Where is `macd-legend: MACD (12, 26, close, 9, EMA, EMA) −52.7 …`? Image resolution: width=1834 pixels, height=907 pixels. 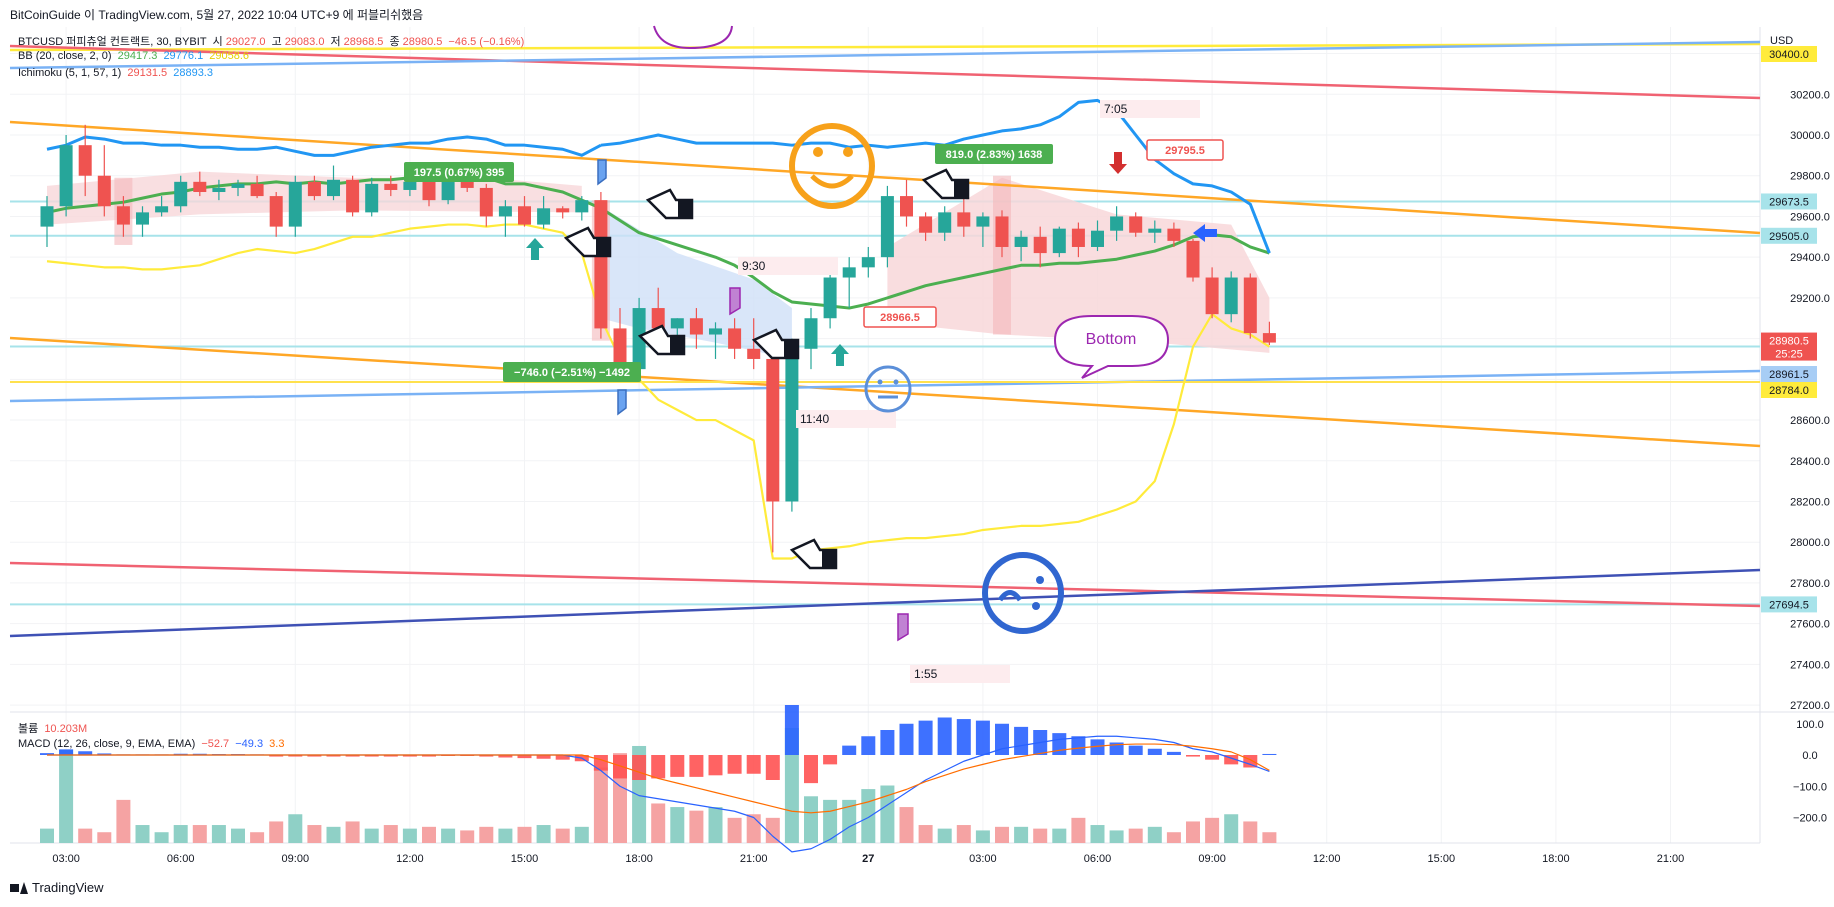
macd-legend: MACD (12, 26, close, 9, EMA, EMA) −52.7 … is located at coordinates (152, 744).